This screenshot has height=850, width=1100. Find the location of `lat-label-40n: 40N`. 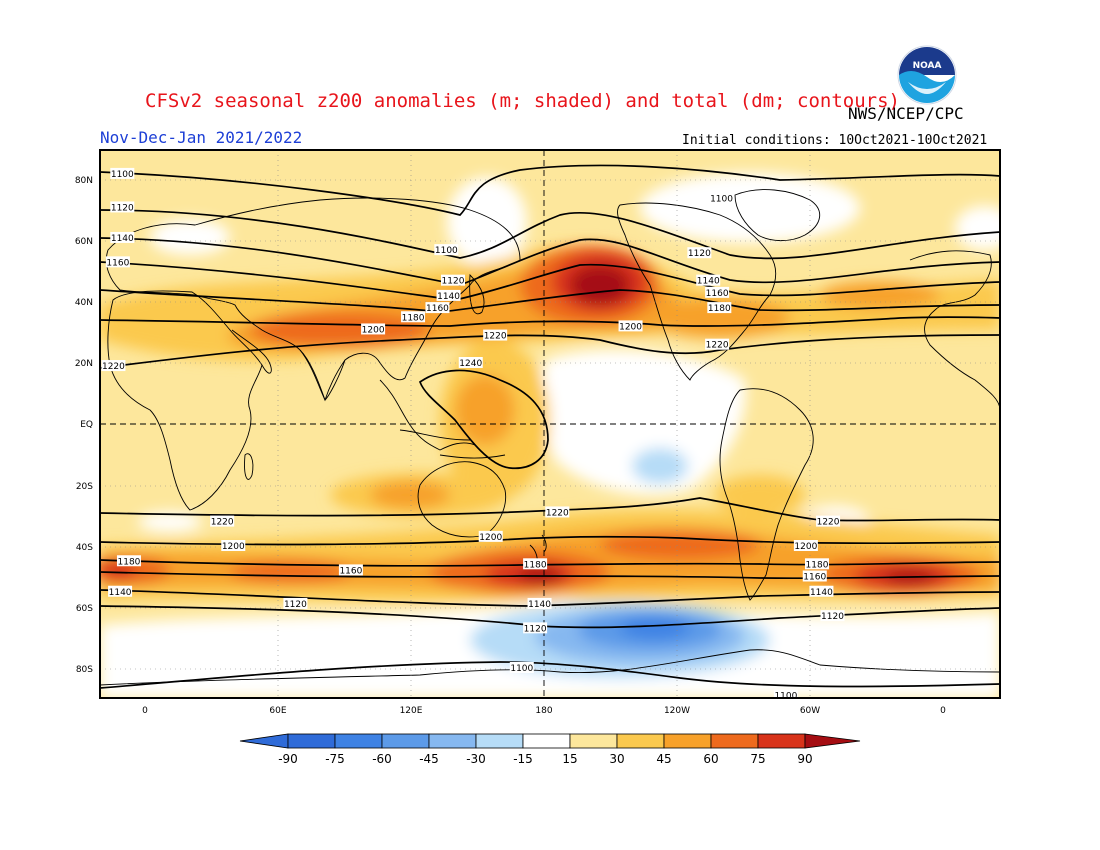

lat-label-40n: 40N is located at coordinates (84, 303).